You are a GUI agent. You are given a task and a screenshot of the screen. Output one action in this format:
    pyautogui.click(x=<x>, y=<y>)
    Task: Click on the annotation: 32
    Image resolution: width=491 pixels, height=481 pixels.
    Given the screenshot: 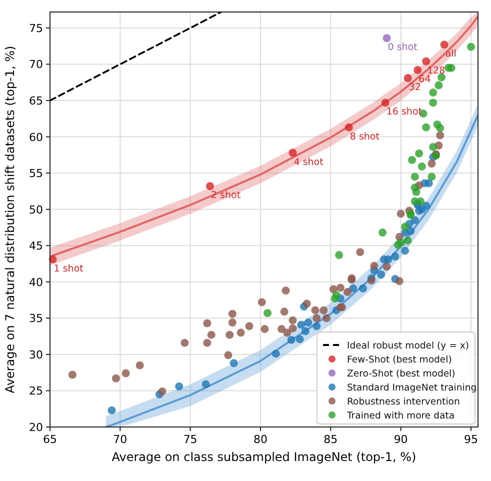 What is the action you would take?
    pyautogui.click(x=414, y=88)
    